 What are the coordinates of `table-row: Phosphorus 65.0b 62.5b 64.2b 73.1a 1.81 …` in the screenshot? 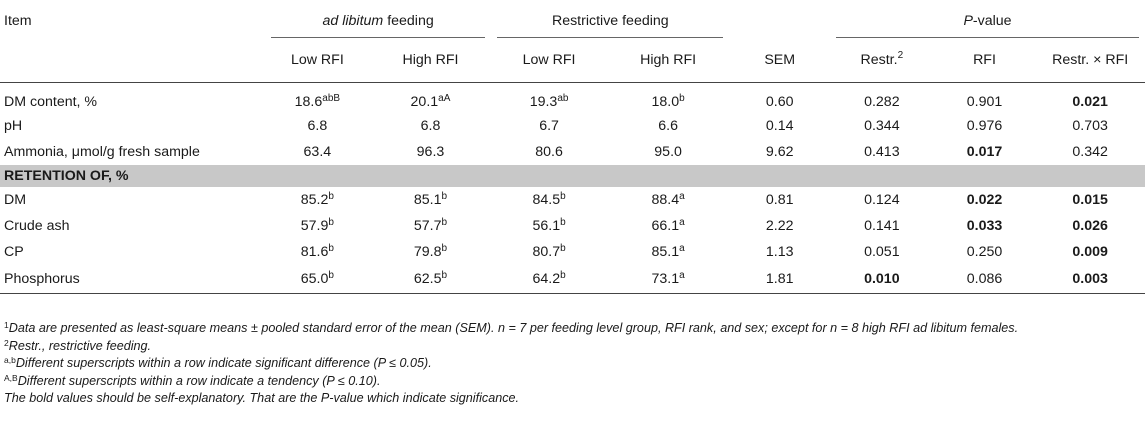 It's located at (572, 279).